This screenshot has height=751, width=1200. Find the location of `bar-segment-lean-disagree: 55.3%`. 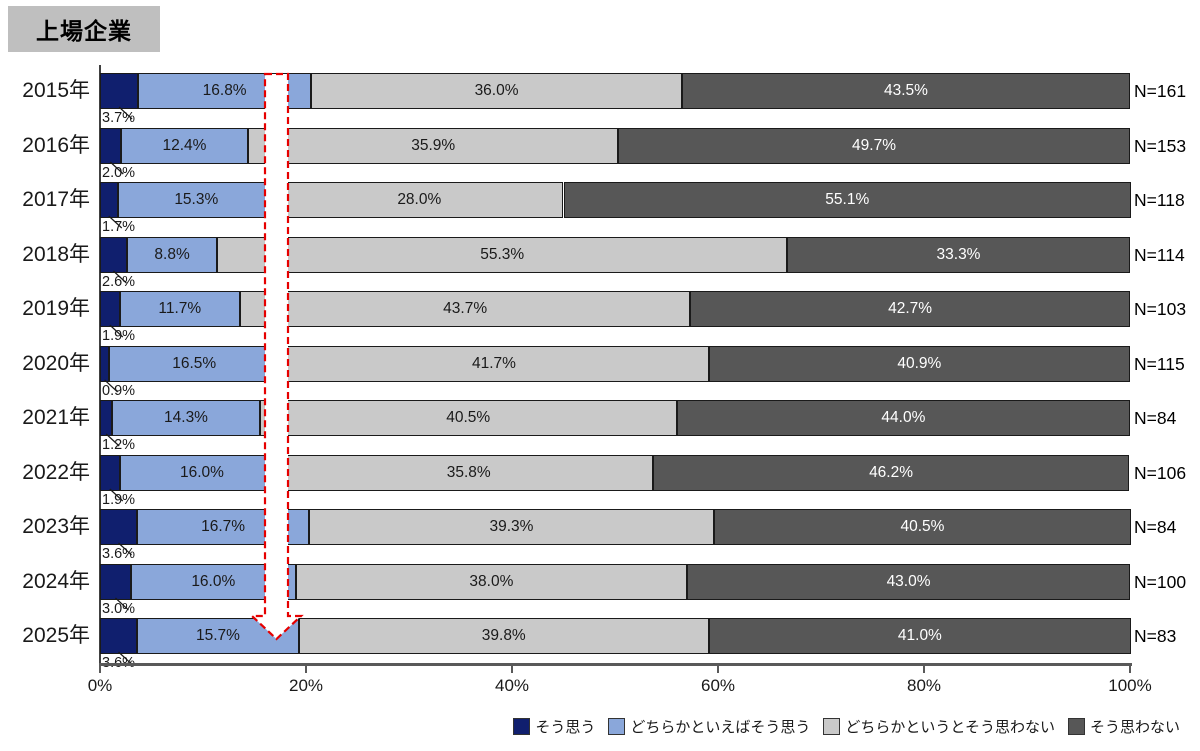

bar-segment-lean-disagree: 55.3% is located at coordinates (502, 254).